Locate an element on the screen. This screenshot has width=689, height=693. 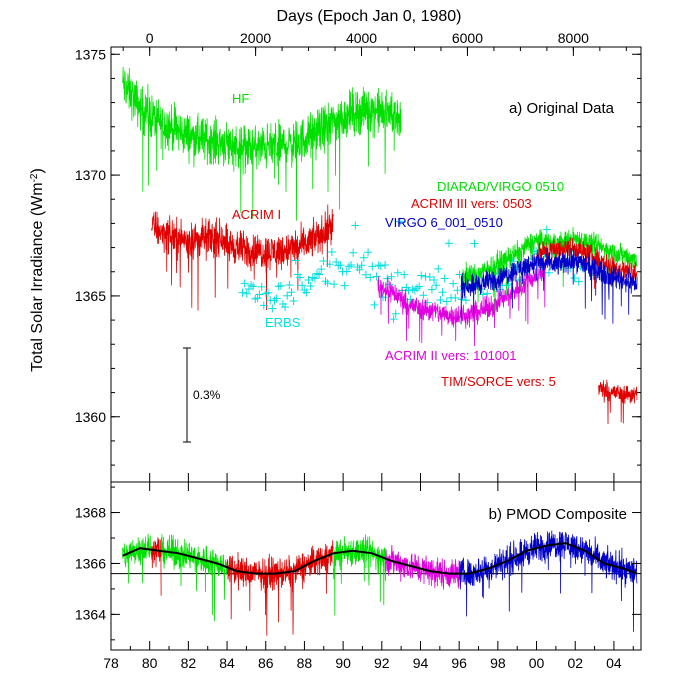
panel-b-xtick-label: 82 is located at coordinates (189, 663).